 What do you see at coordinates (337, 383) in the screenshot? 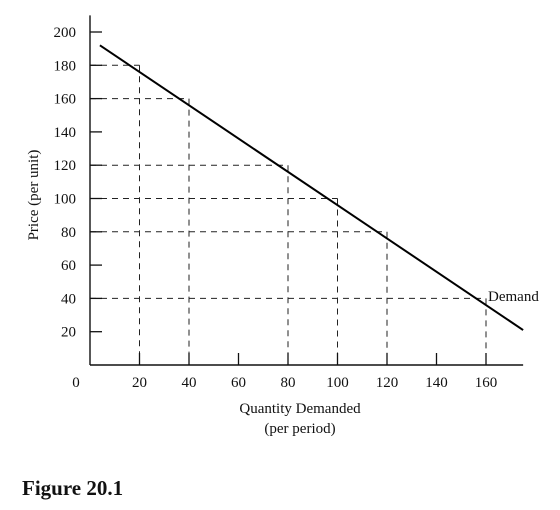
I see `x-tick-label: 100` at bounding box center [337, 383].